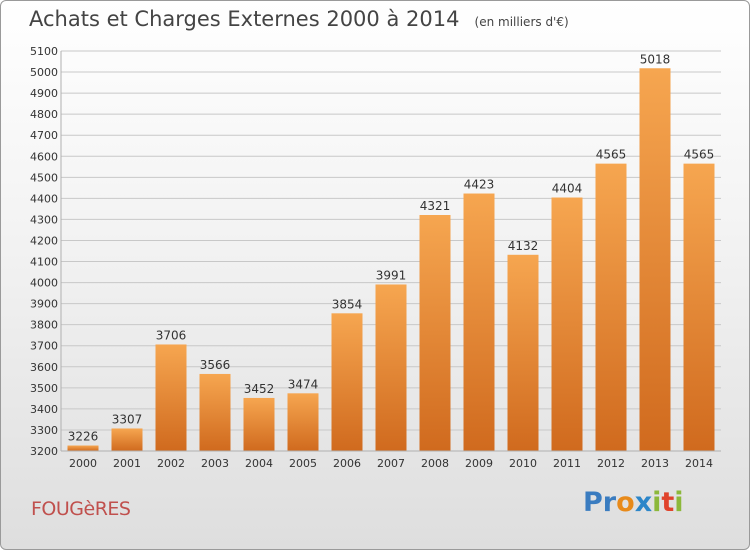 This screenshot has height=550, width=750. What do you see at coordinates (44, 51) in the screenshot?
I see `y-tick-label: 5100` at bounding box center [44, 51].